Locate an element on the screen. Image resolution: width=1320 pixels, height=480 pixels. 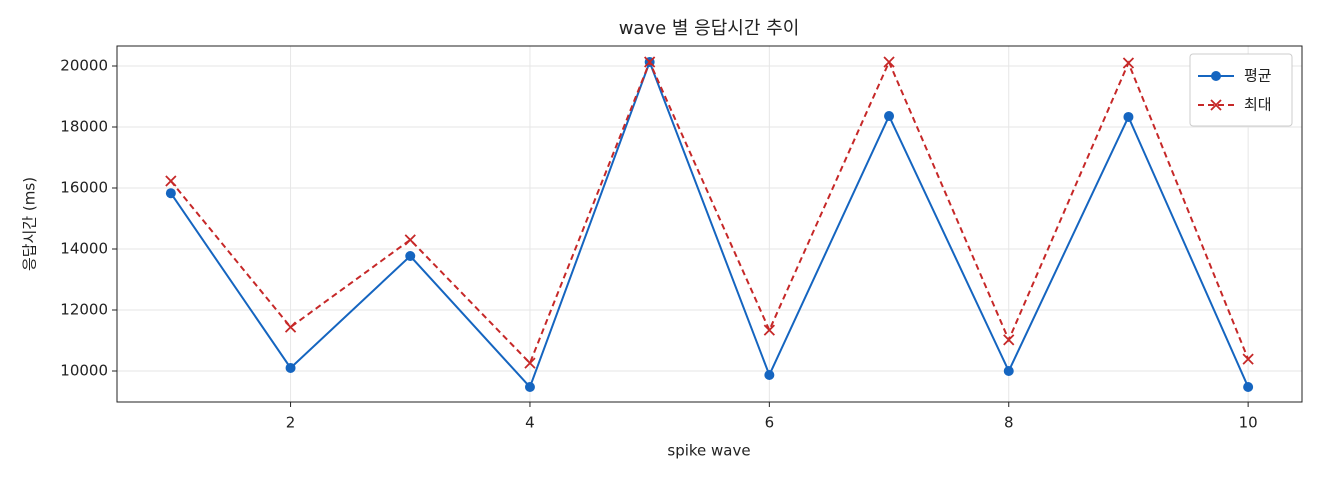
x-tick-label: 6 is located at coordinates (770, 423).